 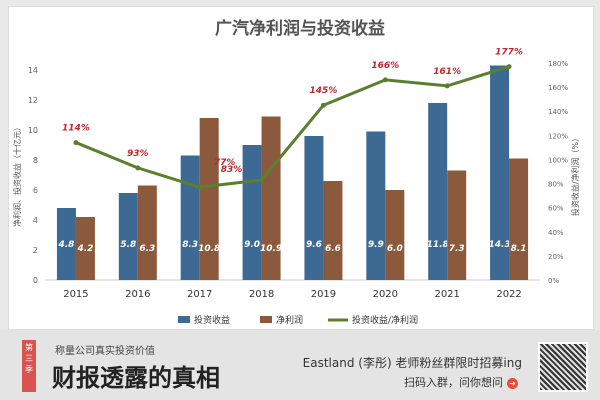 I want to click on cta-link: 扫码入群，问你想问 ➜, so click(x=461, y=382).